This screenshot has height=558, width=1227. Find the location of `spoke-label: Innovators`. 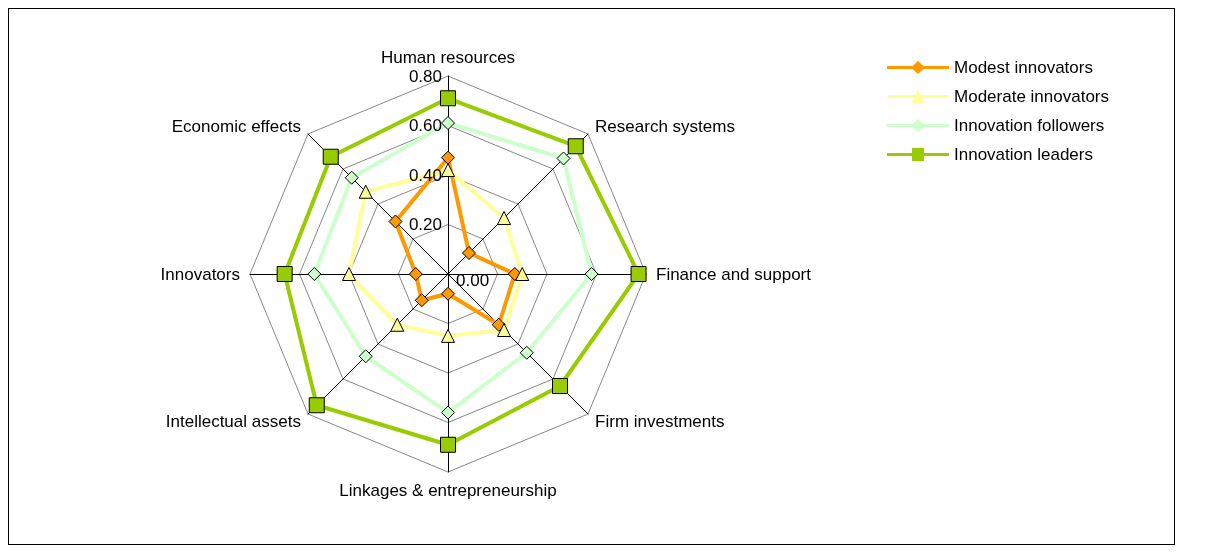

spoke-label: Innovators is located at coordinates (200, 274).